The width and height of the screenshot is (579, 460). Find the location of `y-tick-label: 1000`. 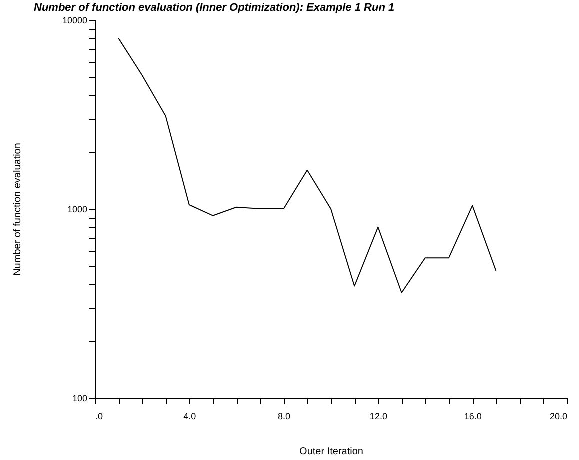

y-tick-label: 1000 is located at coordinates (77, 209).